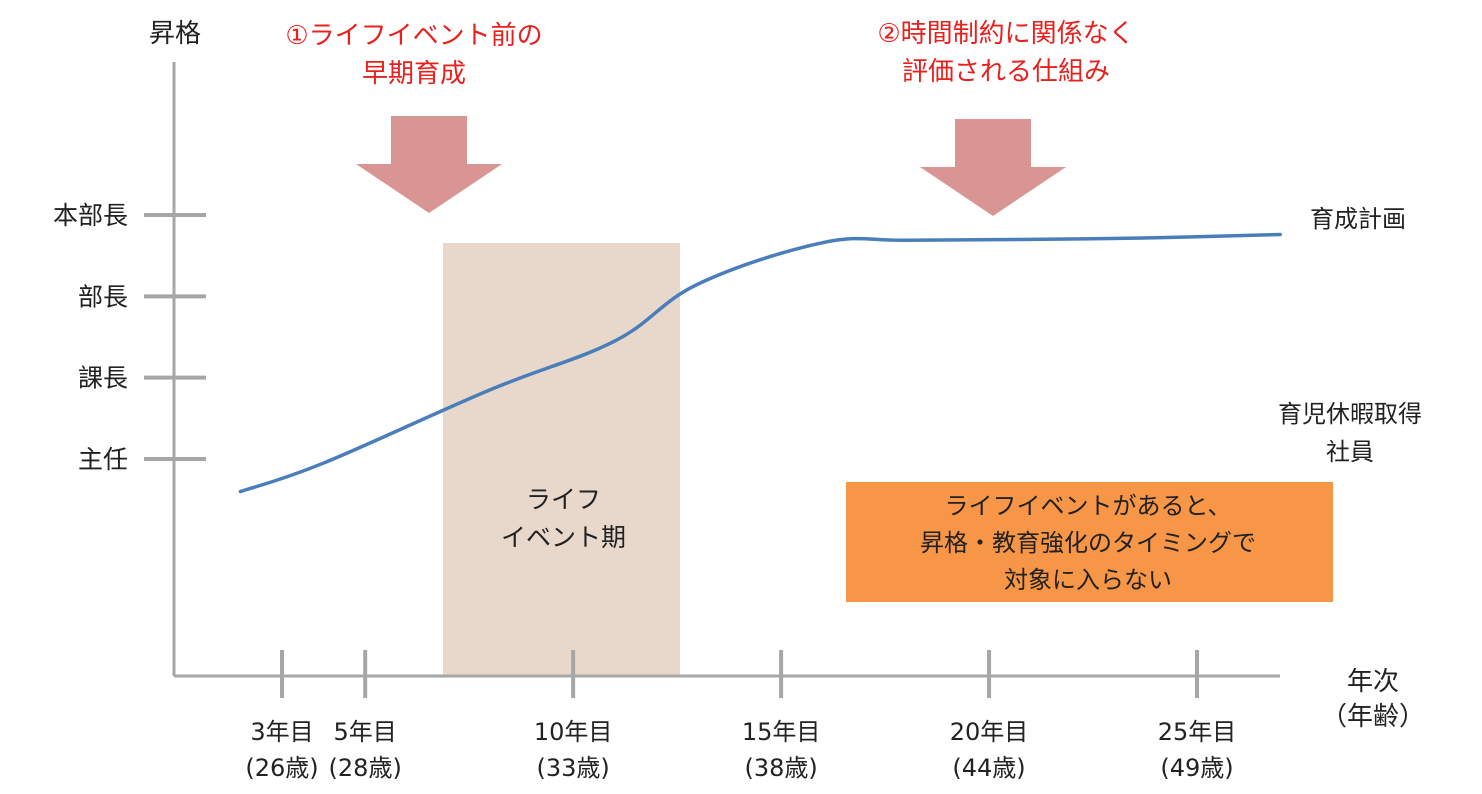 Image resolution: width=1482 pixels, height=794 pixels. I want to click on x-tick-sublabel-4: (44歳), so click(988, 768).